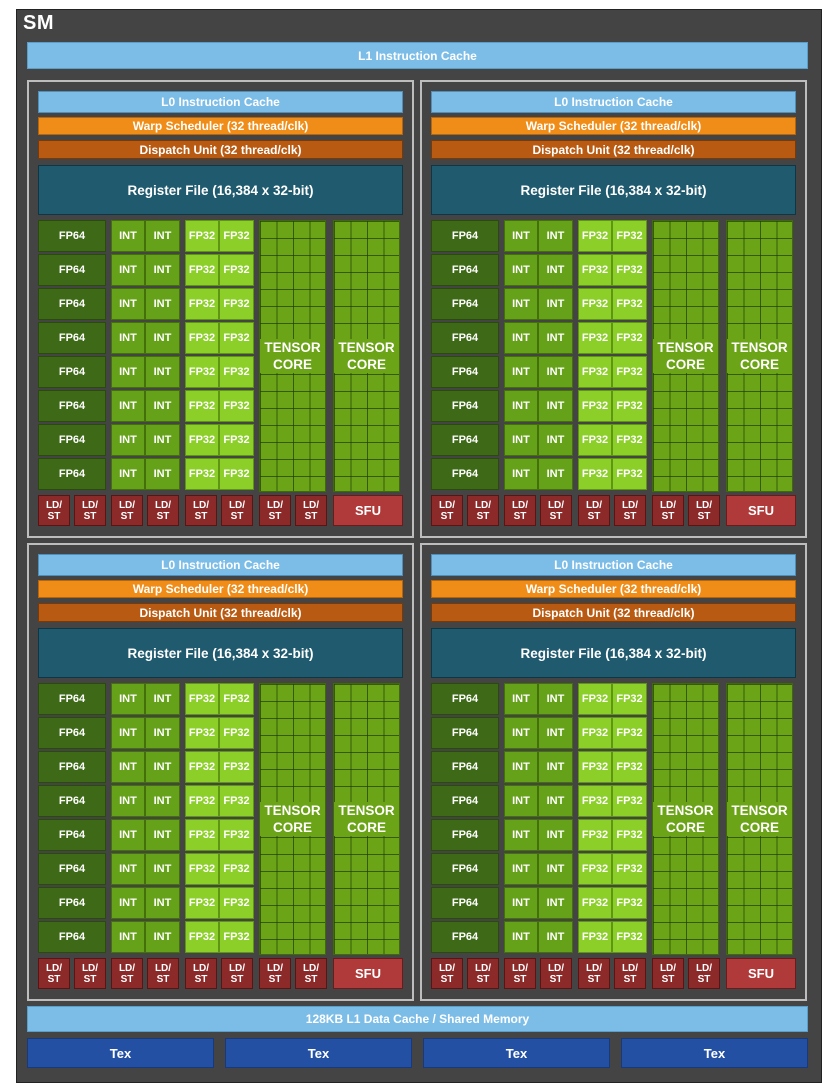 This screenshot has width=836, height=1092. Describe the element at coordinates (318, 1053) in the screenshot. I see `tex-unit: Tex` at that location.